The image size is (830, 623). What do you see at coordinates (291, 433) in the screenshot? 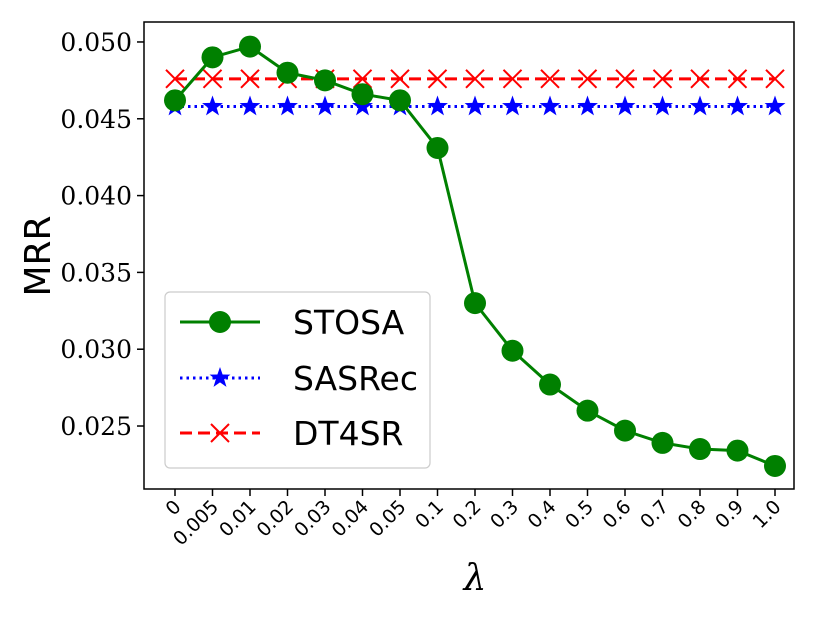
I see `legend-item-dt4sr: DT4SR` at bounding box center [291, 433].